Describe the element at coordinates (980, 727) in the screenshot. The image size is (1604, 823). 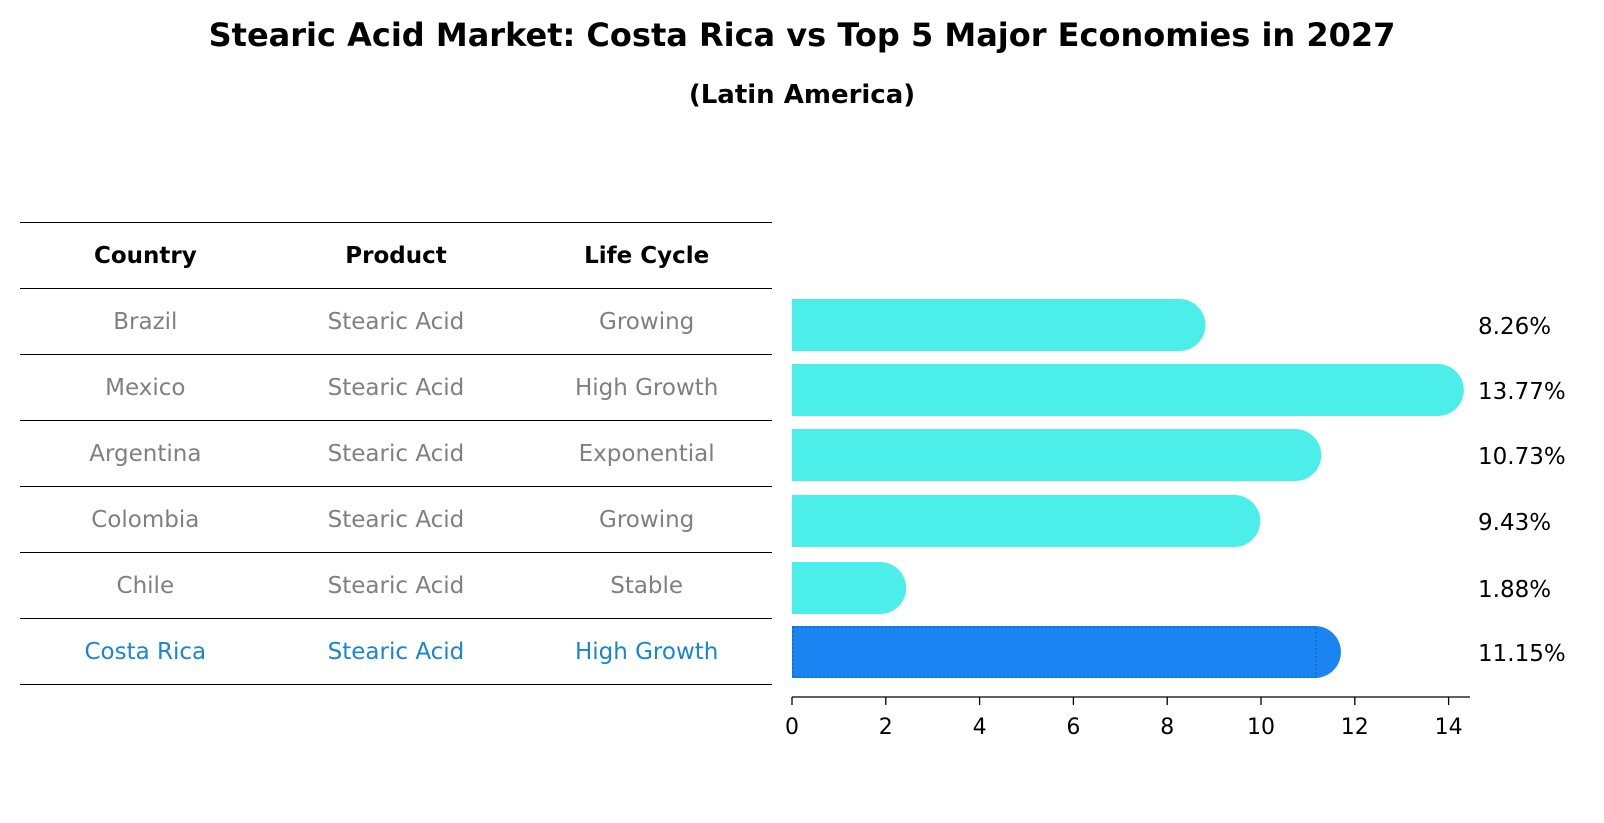
I see `x-tick-label: 4` at that location.